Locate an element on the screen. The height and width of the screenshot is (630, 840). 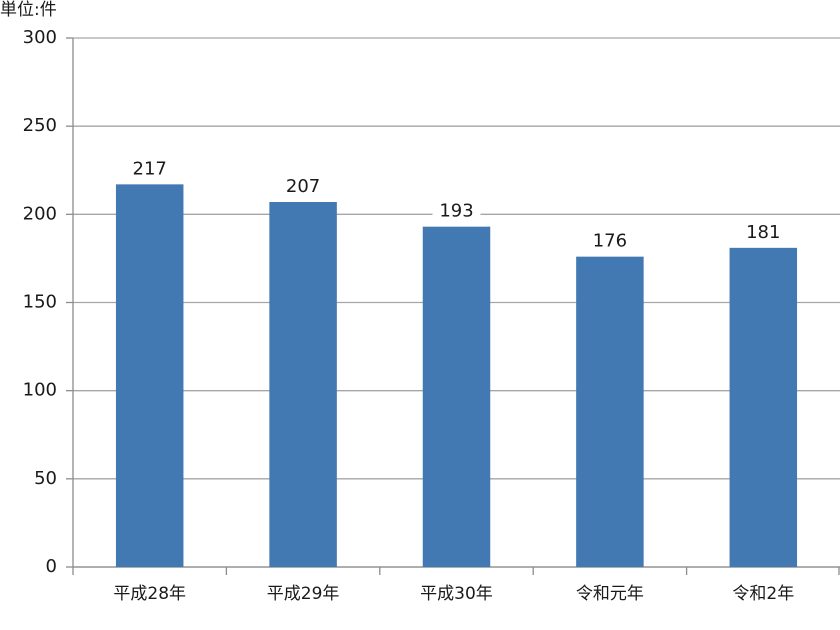
value-label: 176 is located at coordinates (610, 241).